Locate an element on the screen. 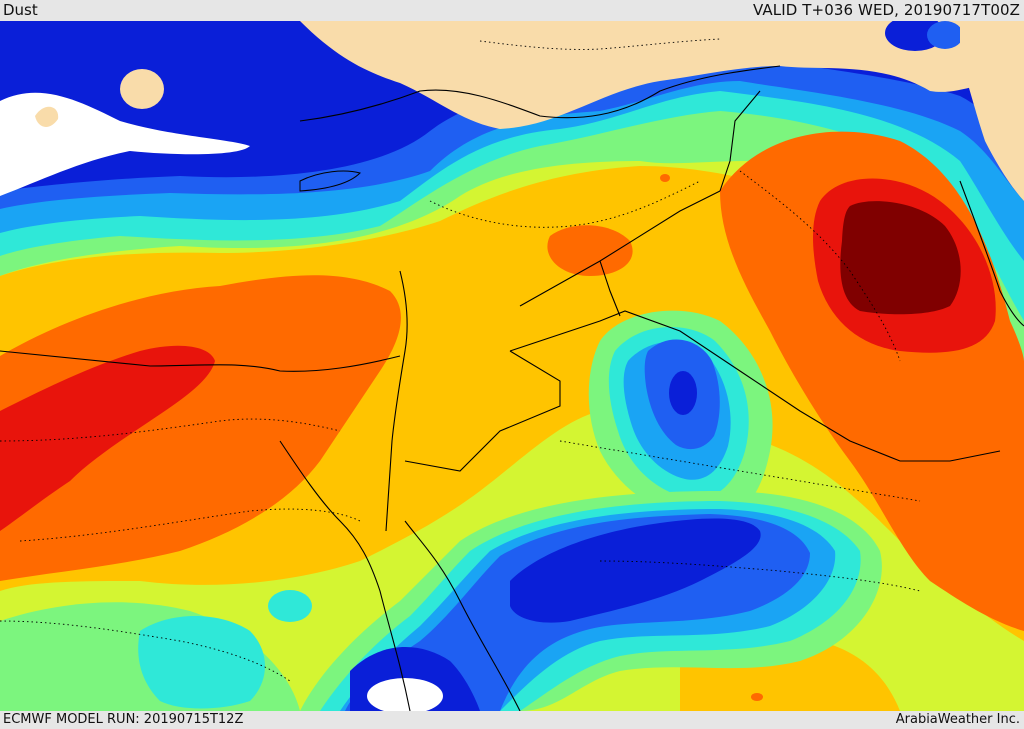 Image resolution: width=1024 pixels, height=729 pixels. credit-label: ArabiaWeather Inc. is located at coordinates (957, 719).